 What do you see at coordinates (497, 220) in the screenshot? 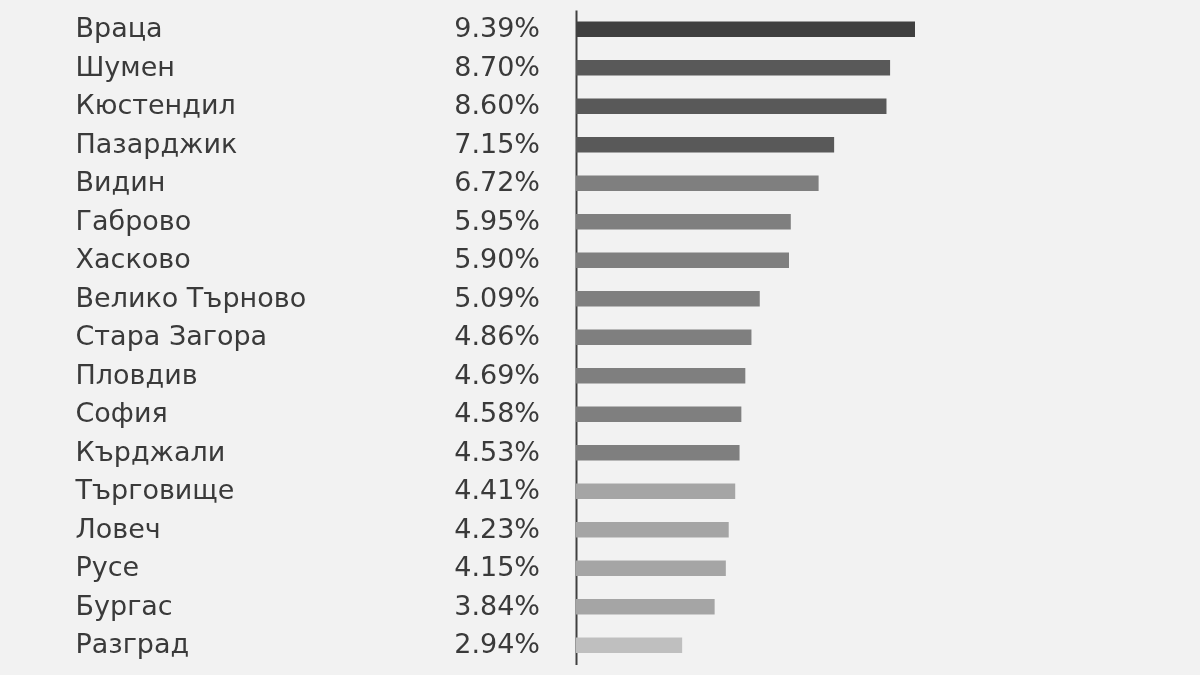
I see `data-label: 5.95%` at bounding box center [497, 220].